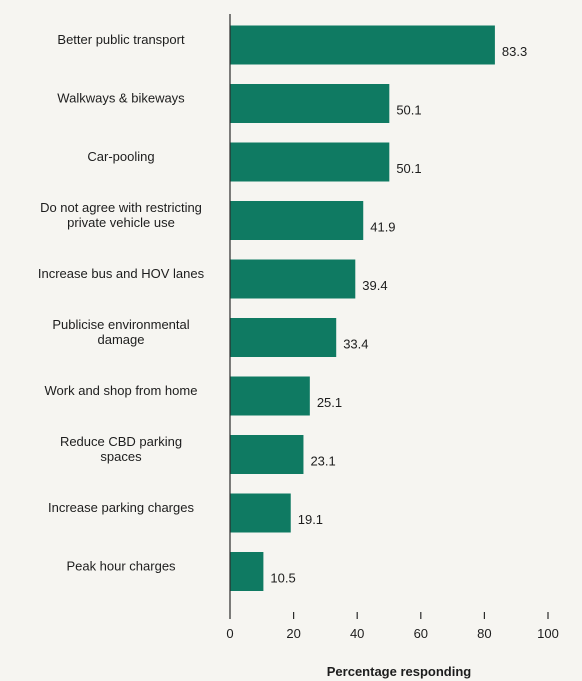 This screenshot has height=681, width=582. I want to click on category-label-3: Car-pooling, so click(120, 156).